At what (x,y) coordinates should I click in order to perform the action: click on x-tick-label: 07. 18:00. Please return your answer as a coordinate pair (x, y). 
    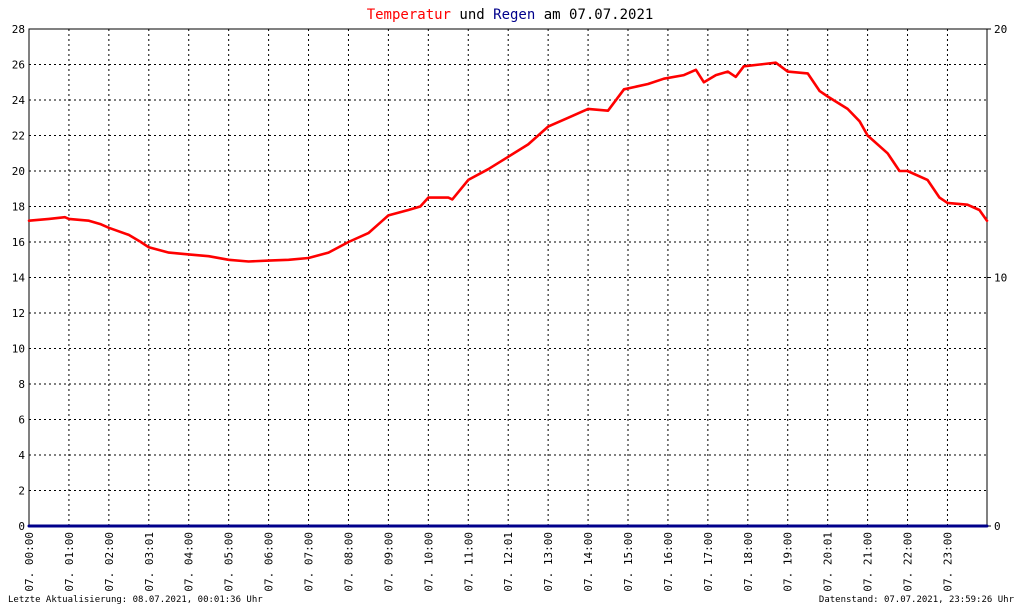
    Looking at the image, I should click on (748, 562).